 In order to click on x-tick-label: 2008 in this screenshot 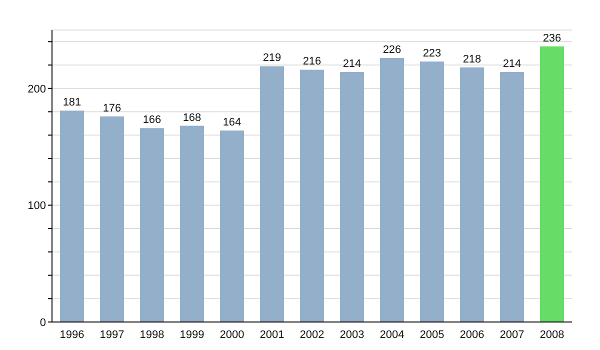, I will do `click(552, 334)`.